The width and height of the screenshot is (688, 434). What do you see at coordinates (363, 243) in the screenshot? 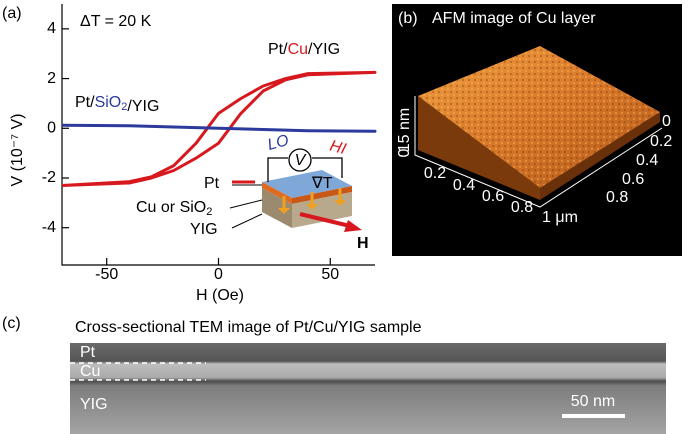
I see `field-label: H` at bounding box center [363, 243].